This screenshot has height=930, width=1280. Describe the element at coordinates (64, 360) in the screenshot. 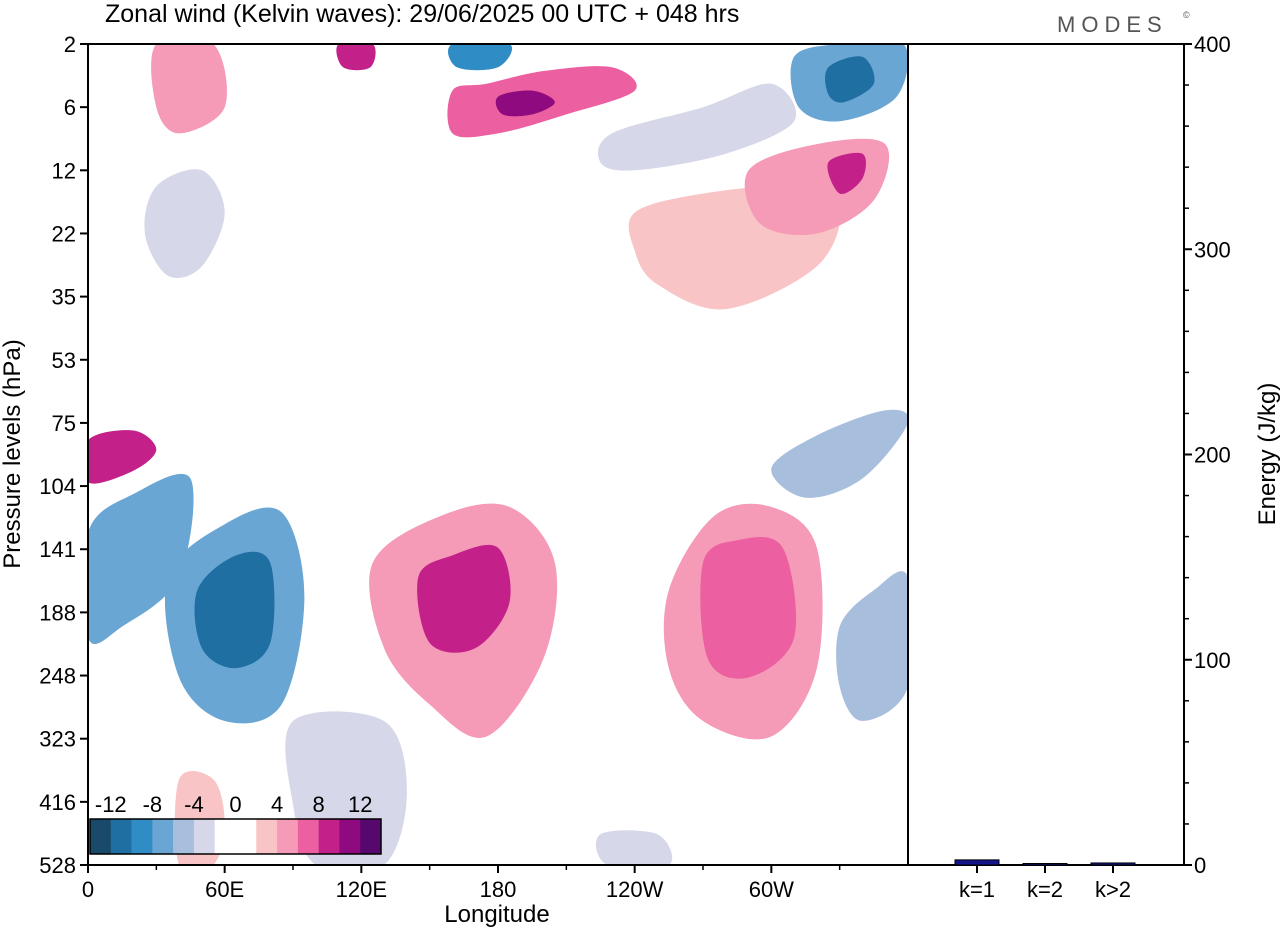

I see `y-tick-label: 53` at that location.